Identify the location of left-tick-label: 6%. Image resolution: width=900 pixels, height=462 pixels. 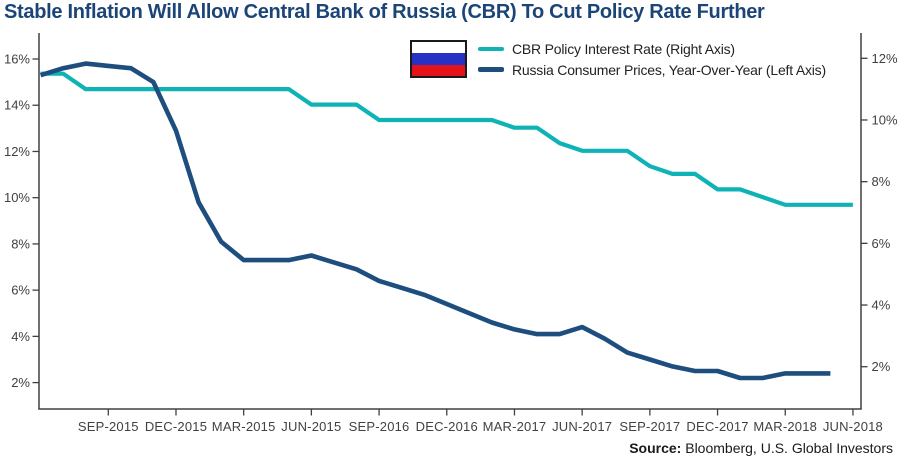
(20, 290).